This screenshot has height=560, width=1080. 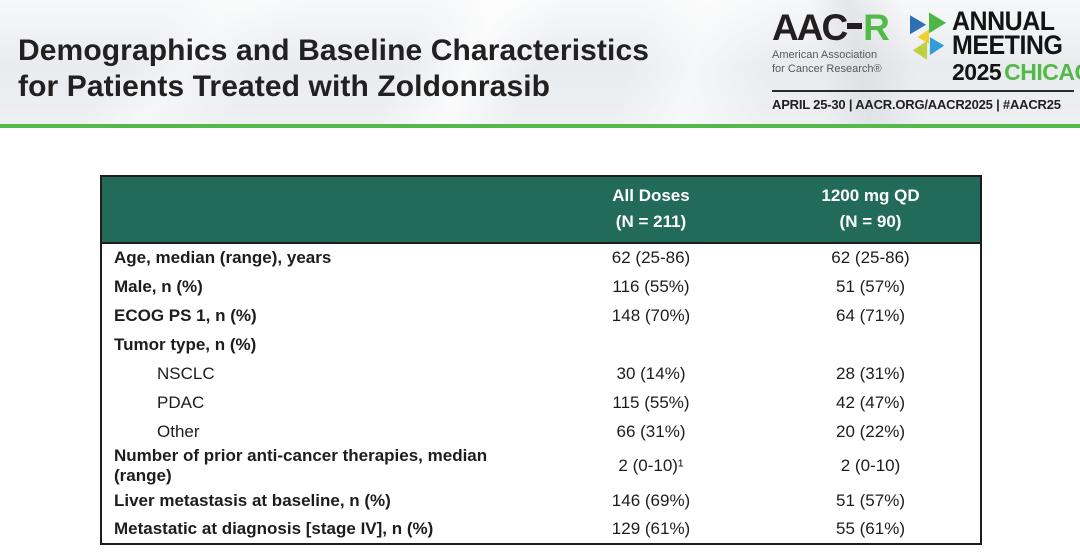 I want to click on row-label: Liver metastasis at baseline, n (%), so click(x=252, y=500).